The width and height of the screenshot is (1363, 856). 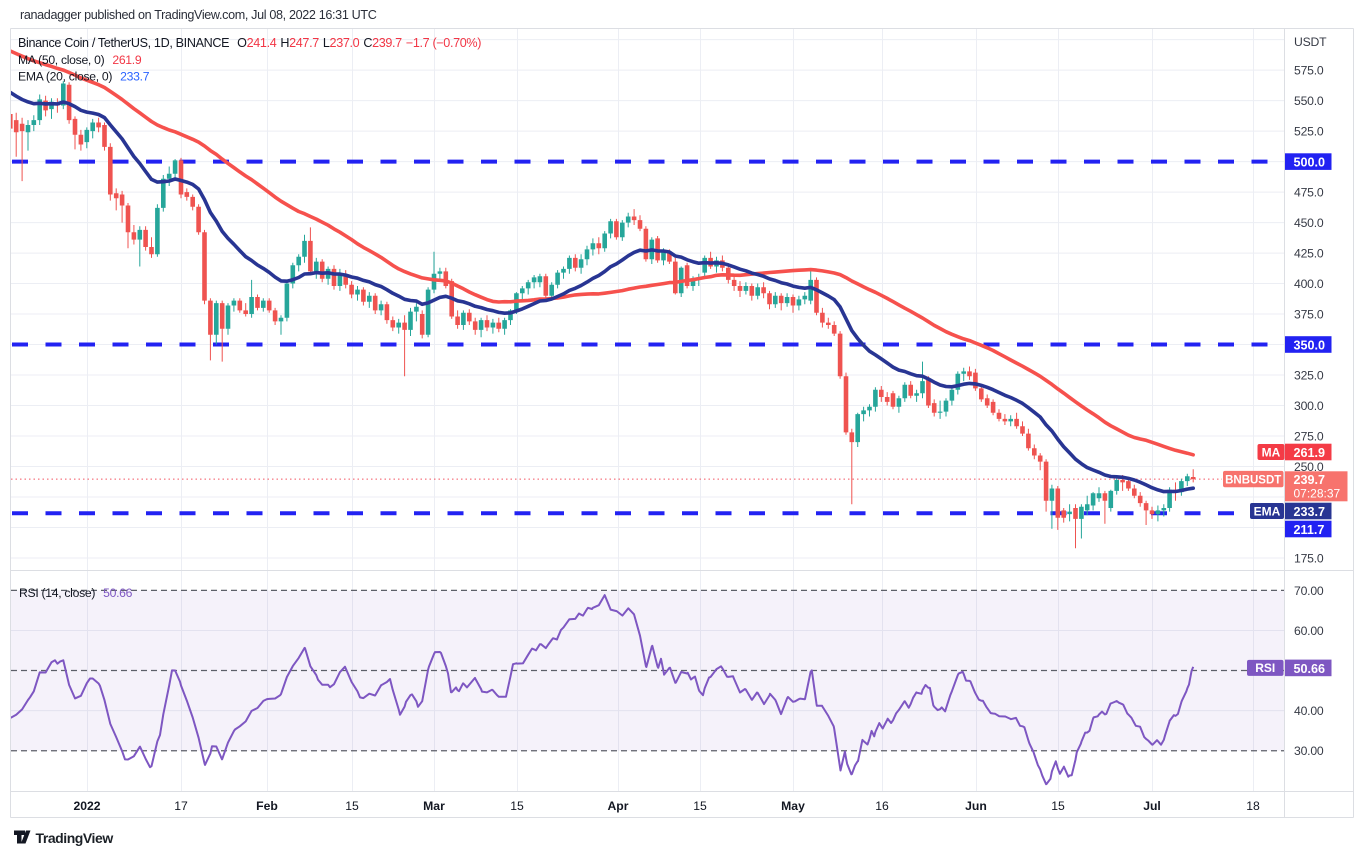 What do you see at coordinates (882, 806) in the screenshot?
I see `svg-text: 16` at bounding box center [882, 806].